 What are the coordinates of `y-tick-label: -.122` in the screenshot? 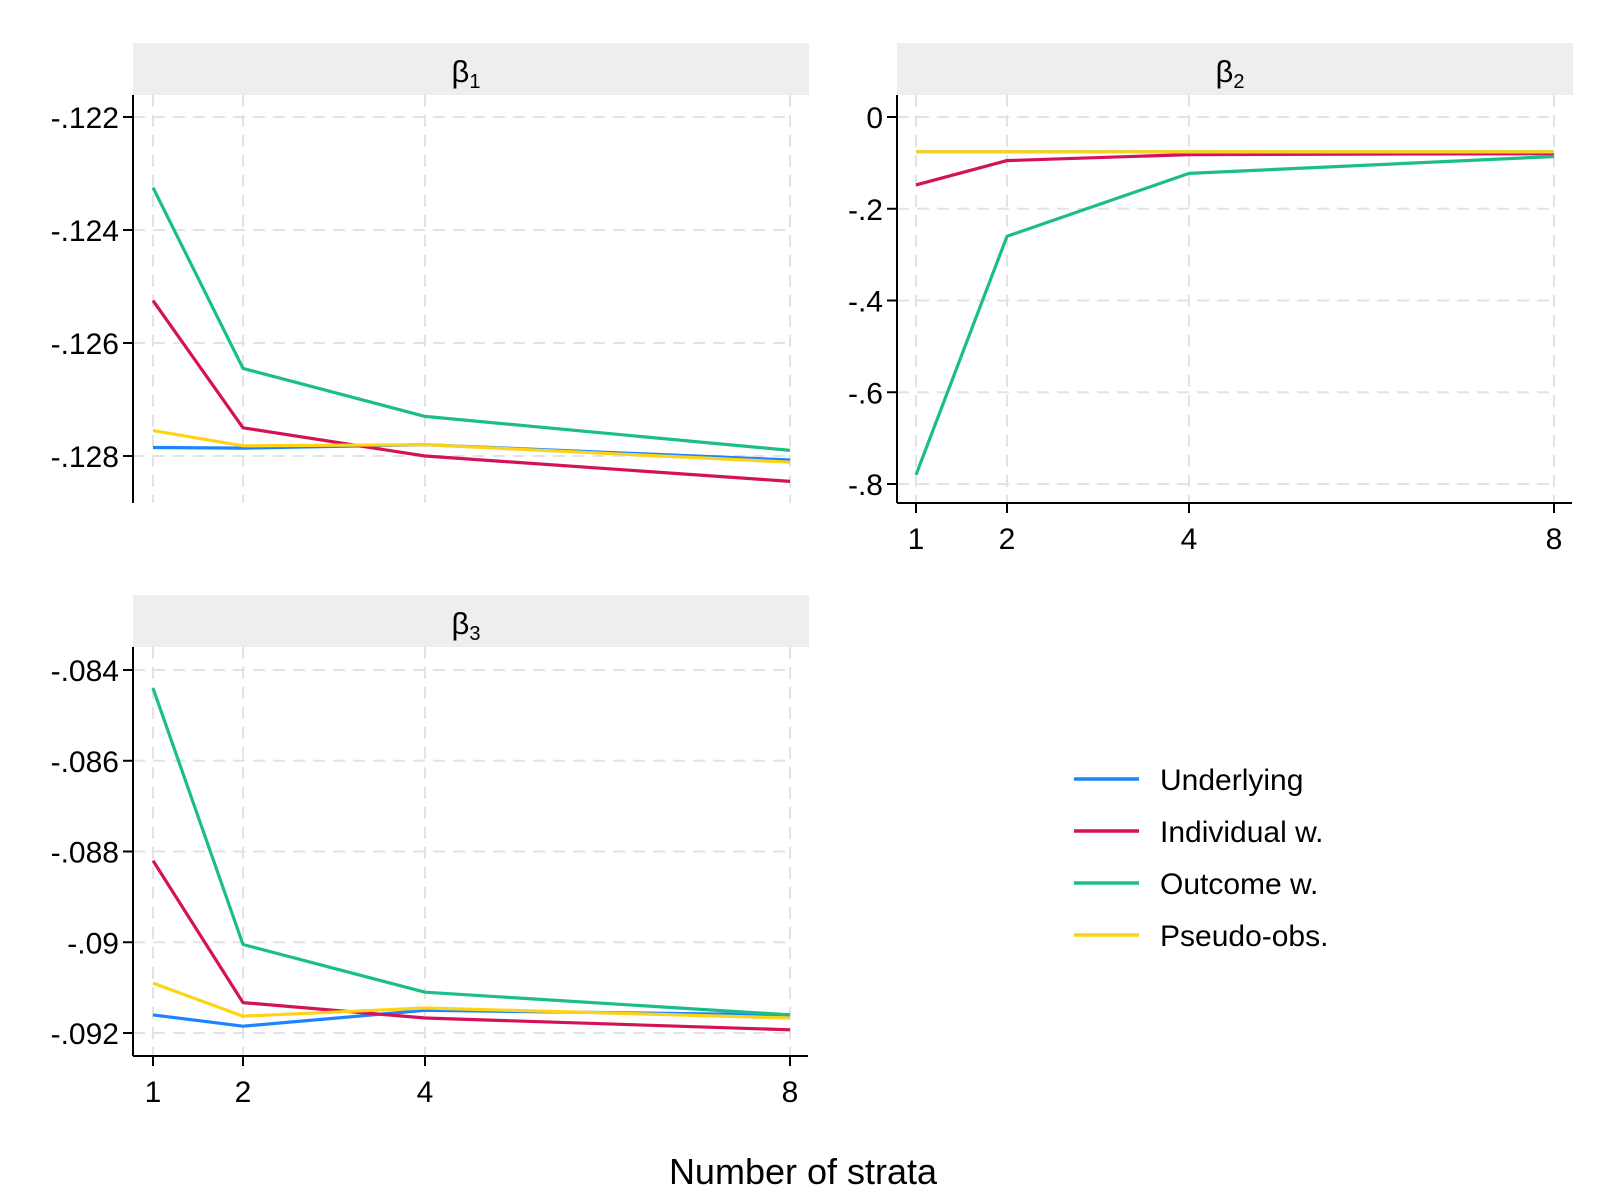 It's located at (85, 118).